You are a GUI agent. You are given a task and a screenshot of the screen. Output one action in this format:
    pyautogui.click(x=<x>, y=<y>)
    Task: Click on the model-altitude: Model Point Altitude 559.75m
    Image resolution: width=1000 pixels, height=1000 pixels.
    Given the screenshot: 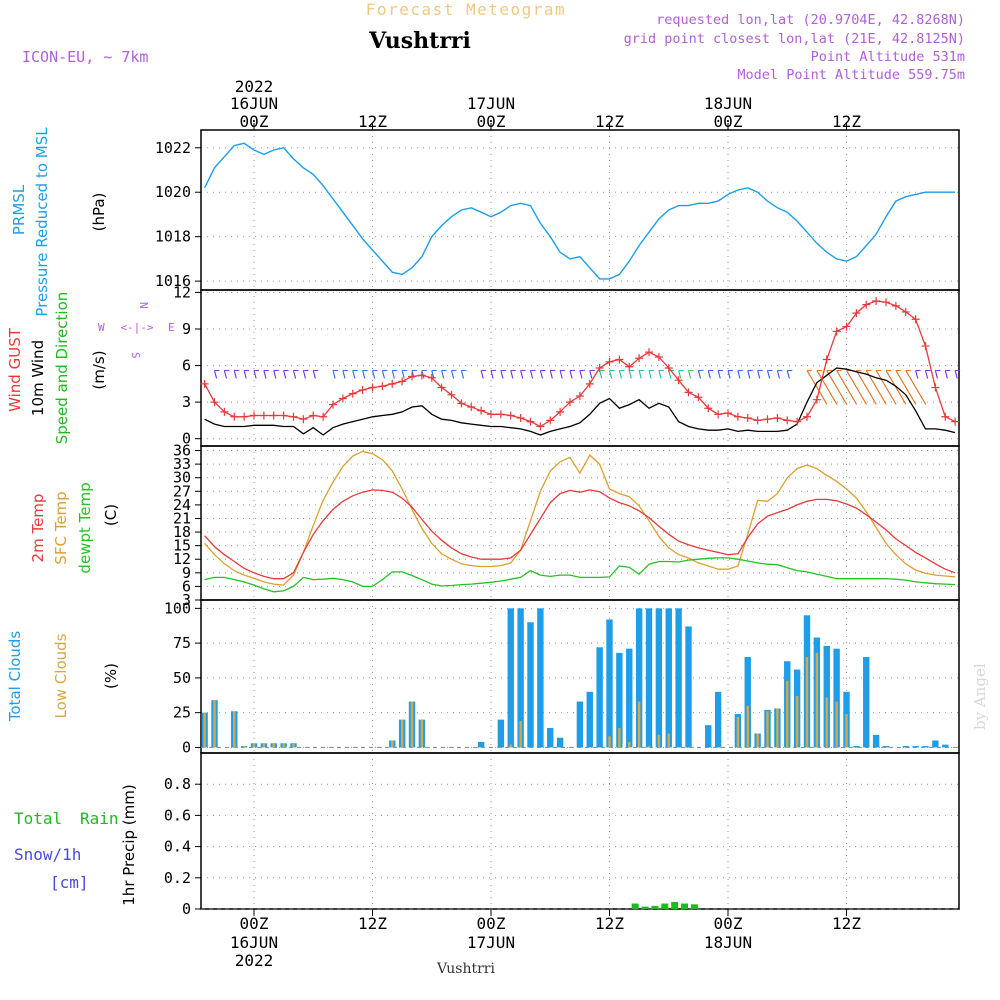 What is the action you would take?
    pyautogui.click(x=851, y=75)
    